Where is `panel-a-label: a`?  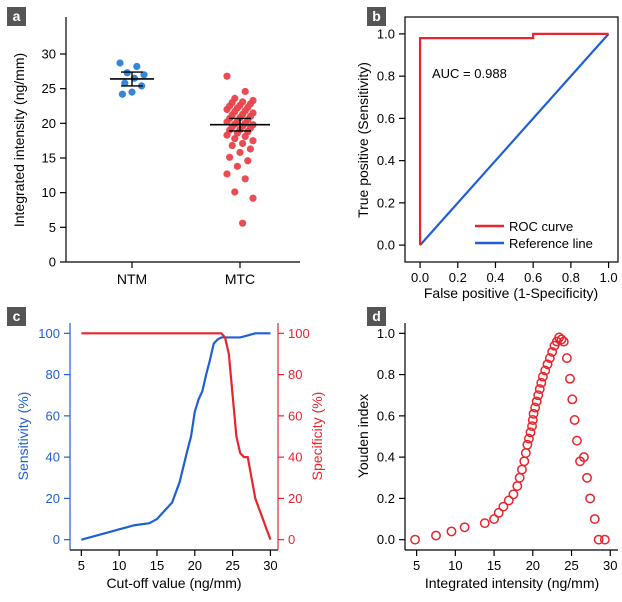
panel-a-label: a is located at coordinates (16, 16).